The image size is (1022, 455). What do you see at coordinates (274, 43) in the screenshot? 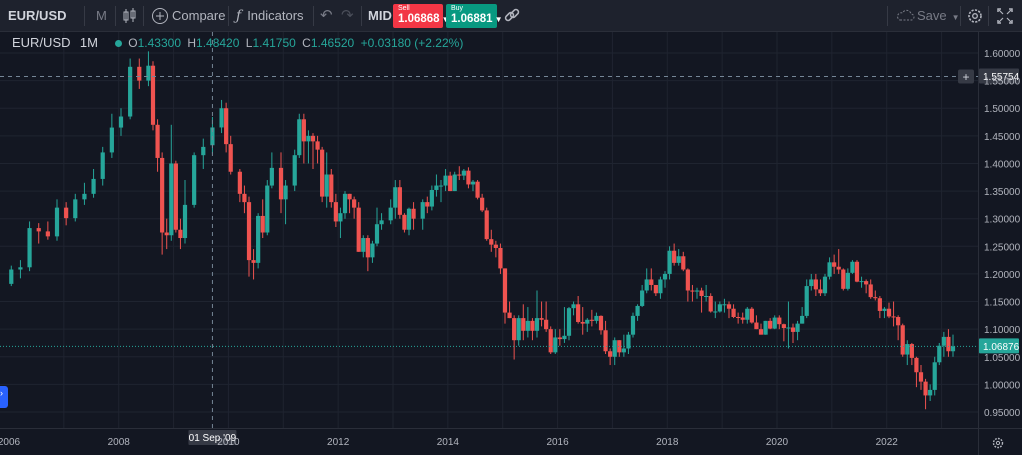
I see `legend-low: 1.41750` at bounding box center [274, 43].